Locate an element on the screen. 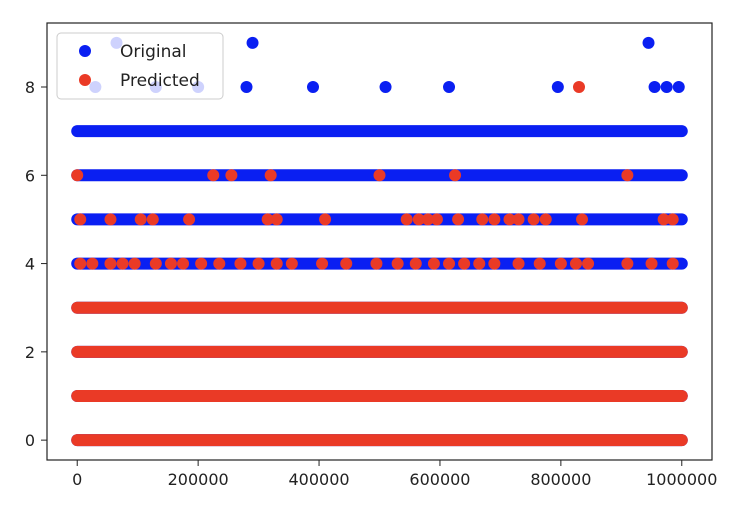 Image resolution: width=740 pixels, height=506 pixels. predicted-band-y3 is located at coordinates (379, 307).